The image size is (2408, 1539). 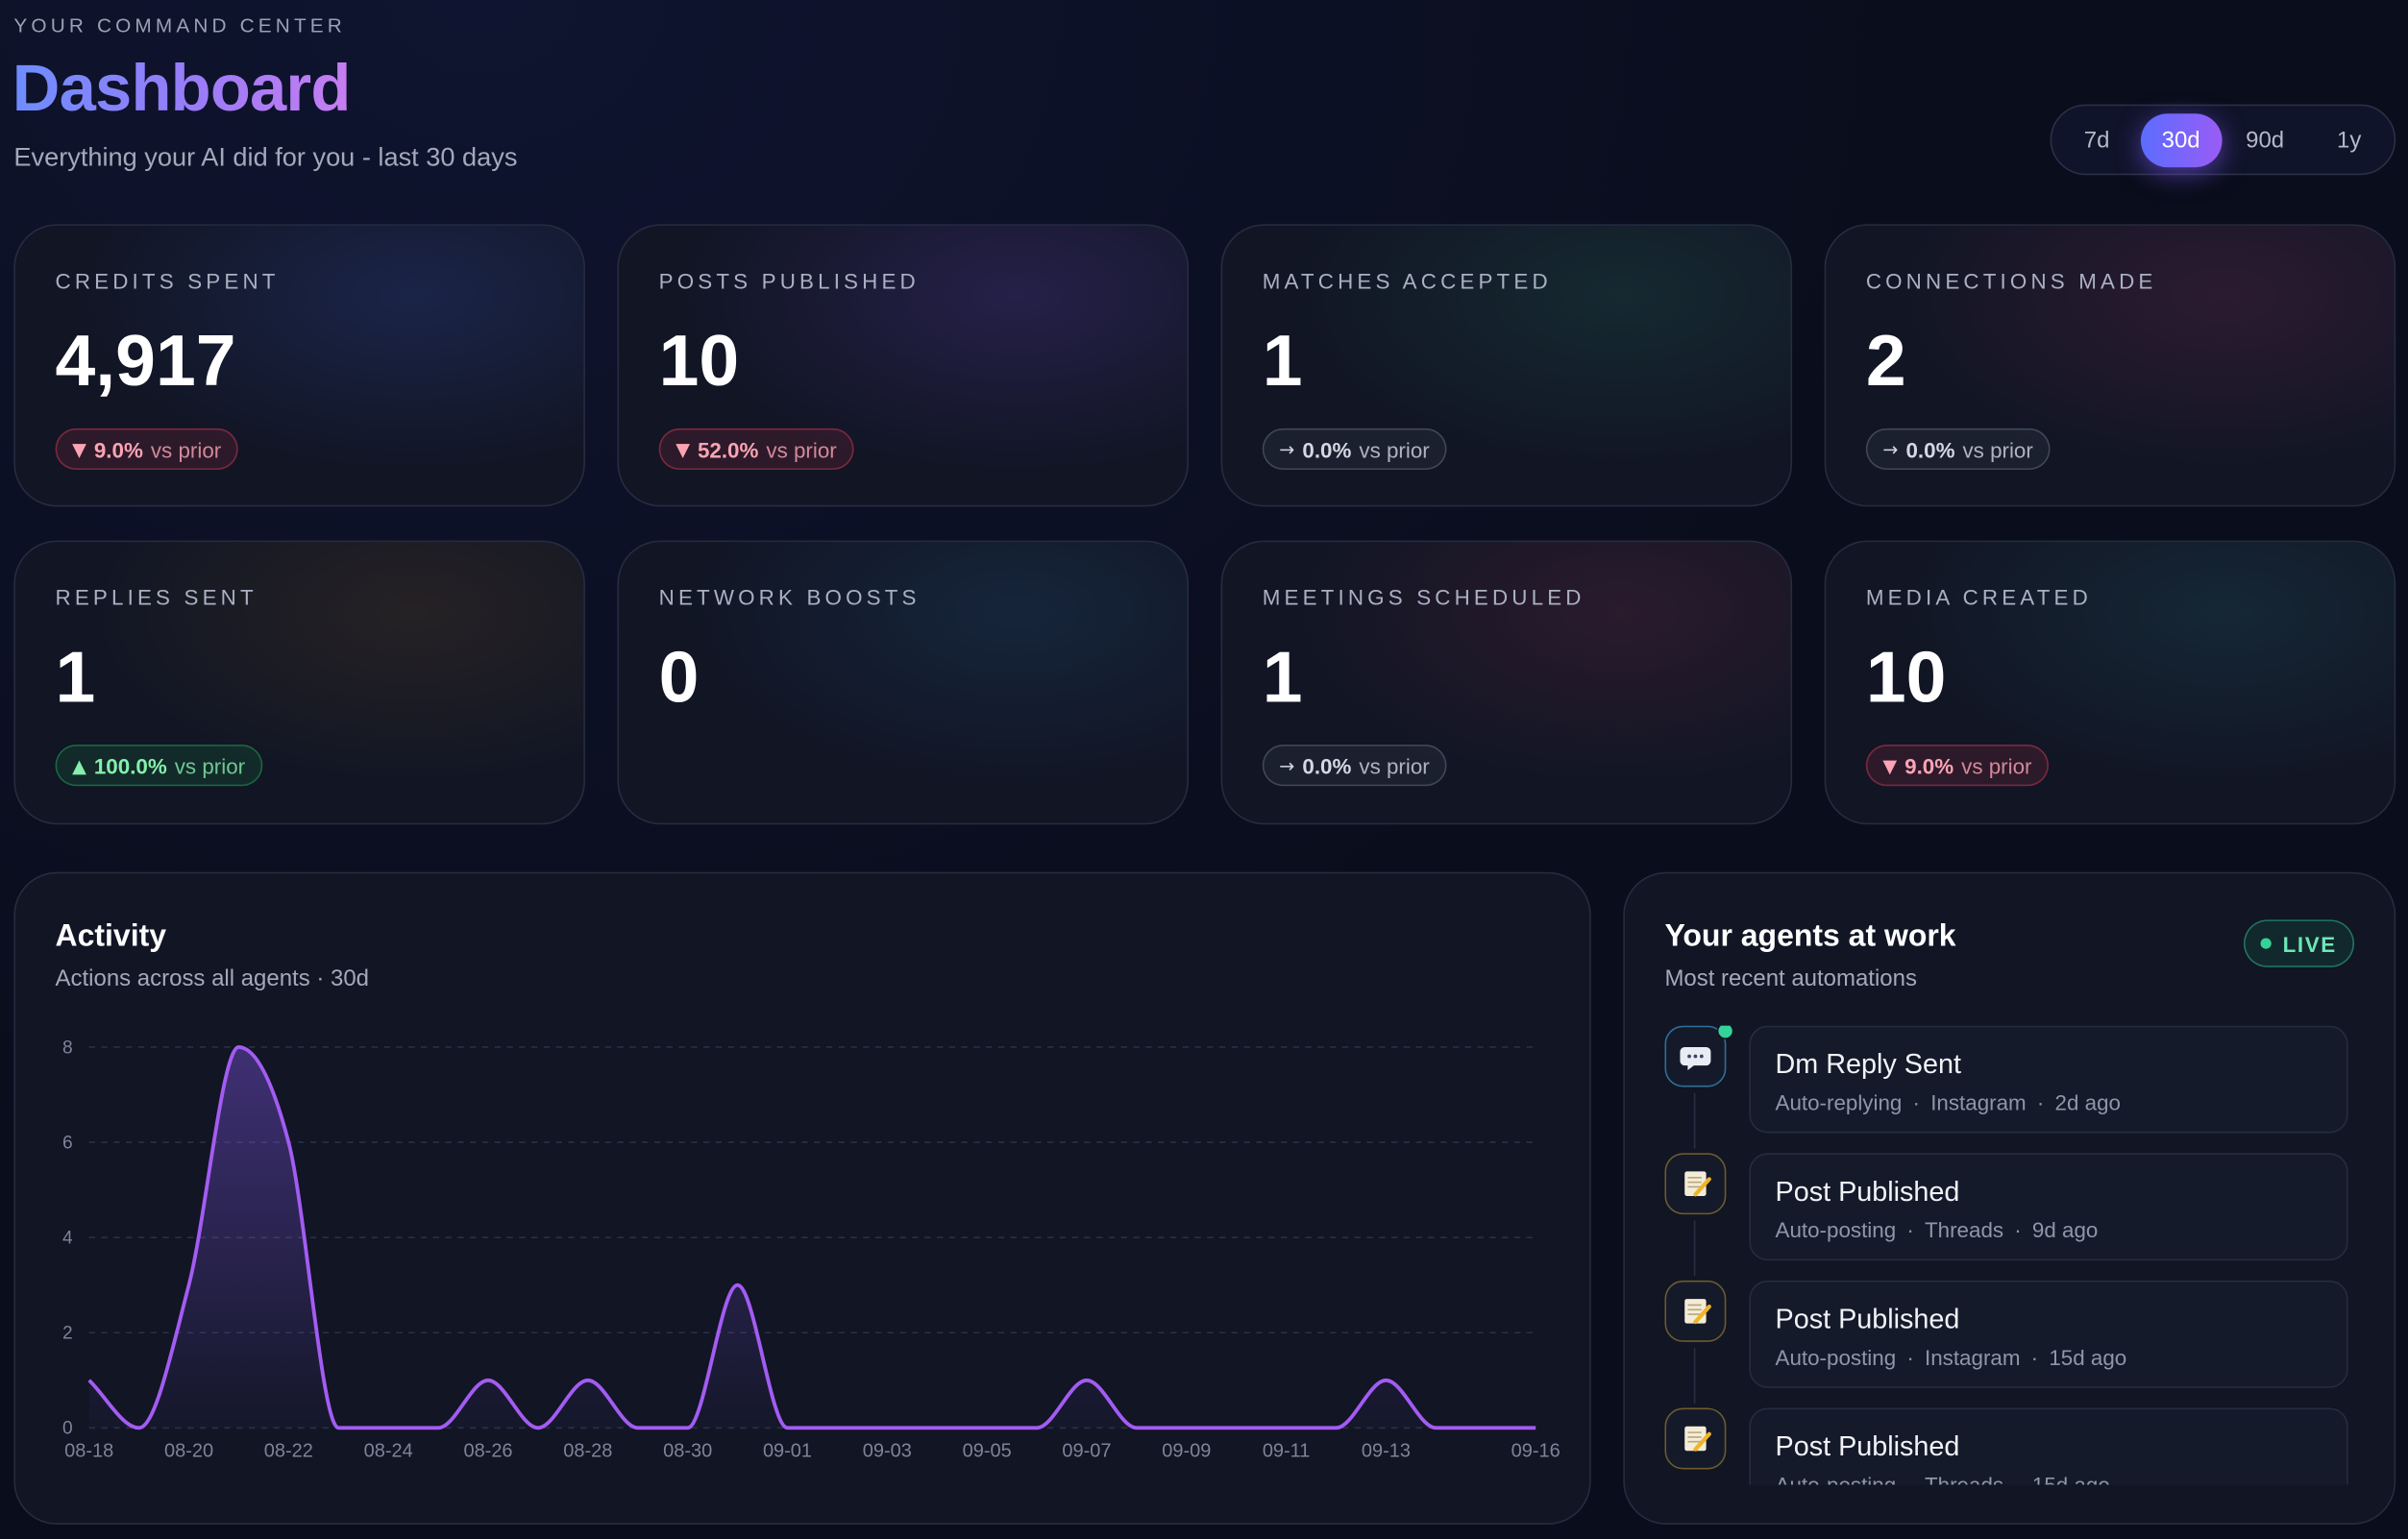 What do you see at coordinates (1868, 1064) in the screenshot?
I see `agent-title: Dm Reply Sent` at bounding box center [1868, 1064].